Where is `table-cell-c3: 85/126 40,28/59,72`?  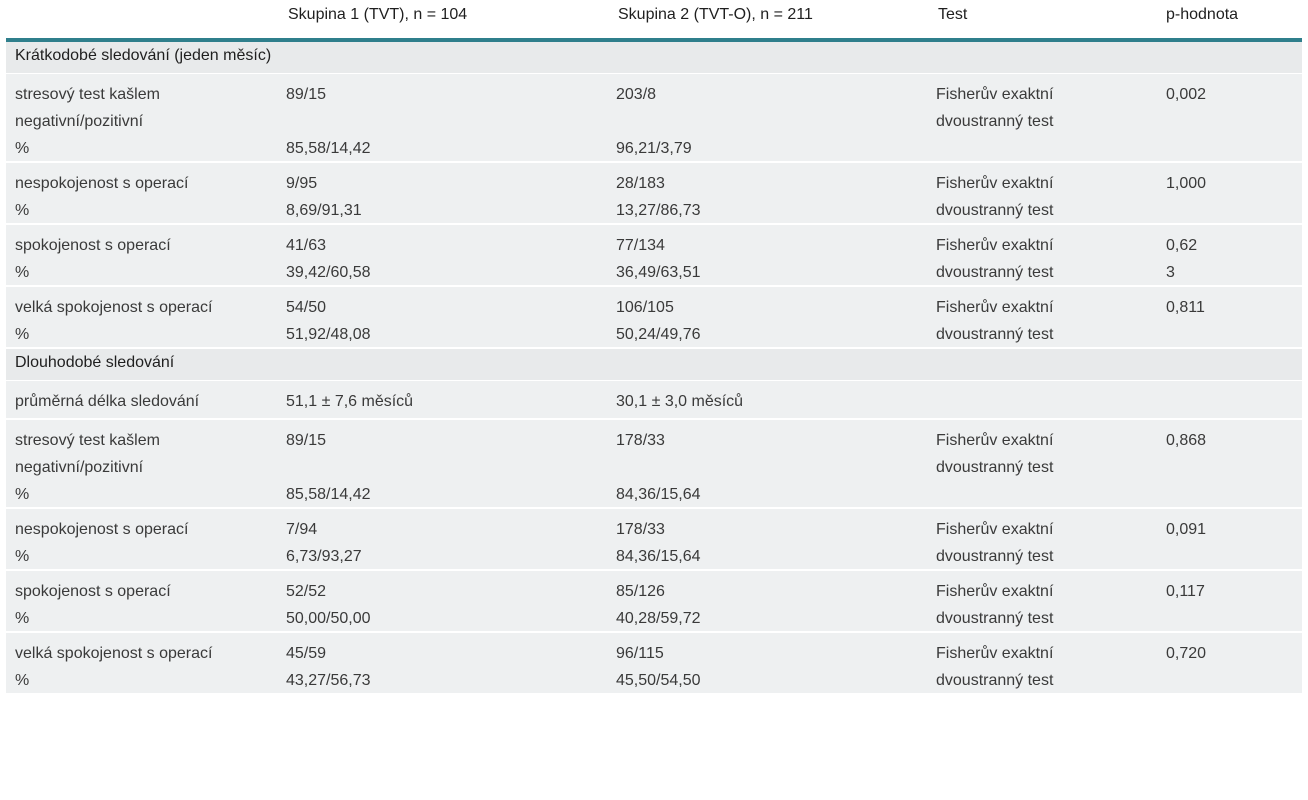 table-cell-c3: 85/126 40,28/59,72 is located at coordinates (658, 605).